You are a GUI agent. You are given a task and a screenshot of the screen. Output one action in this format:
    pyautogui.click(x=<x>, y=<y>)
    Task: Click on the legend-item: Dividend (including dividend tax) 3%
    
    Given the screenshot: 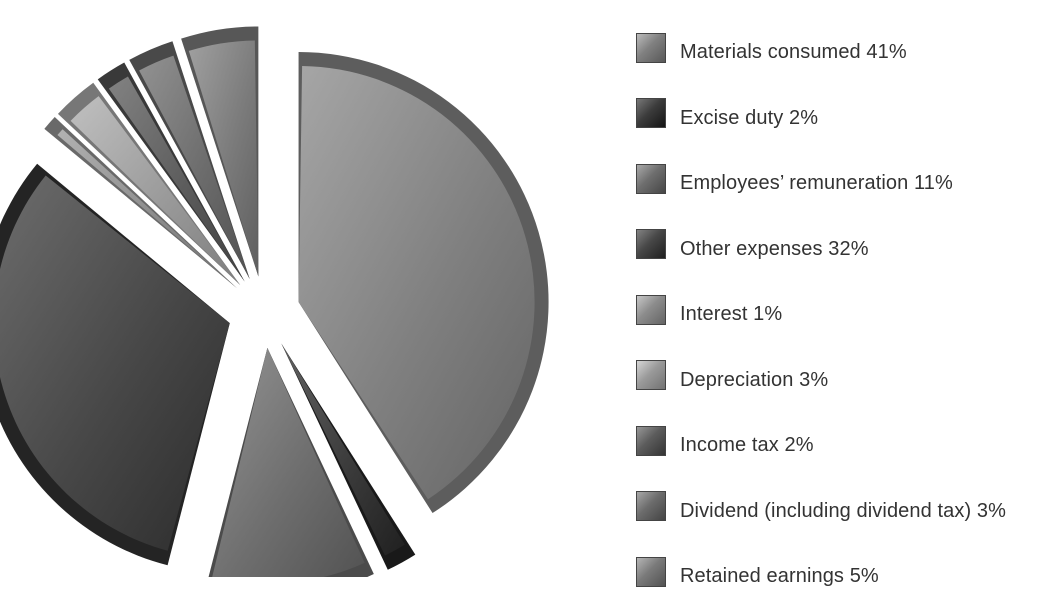 What is the action you would take?
    pyautogui.click(x=821, y=512)
    